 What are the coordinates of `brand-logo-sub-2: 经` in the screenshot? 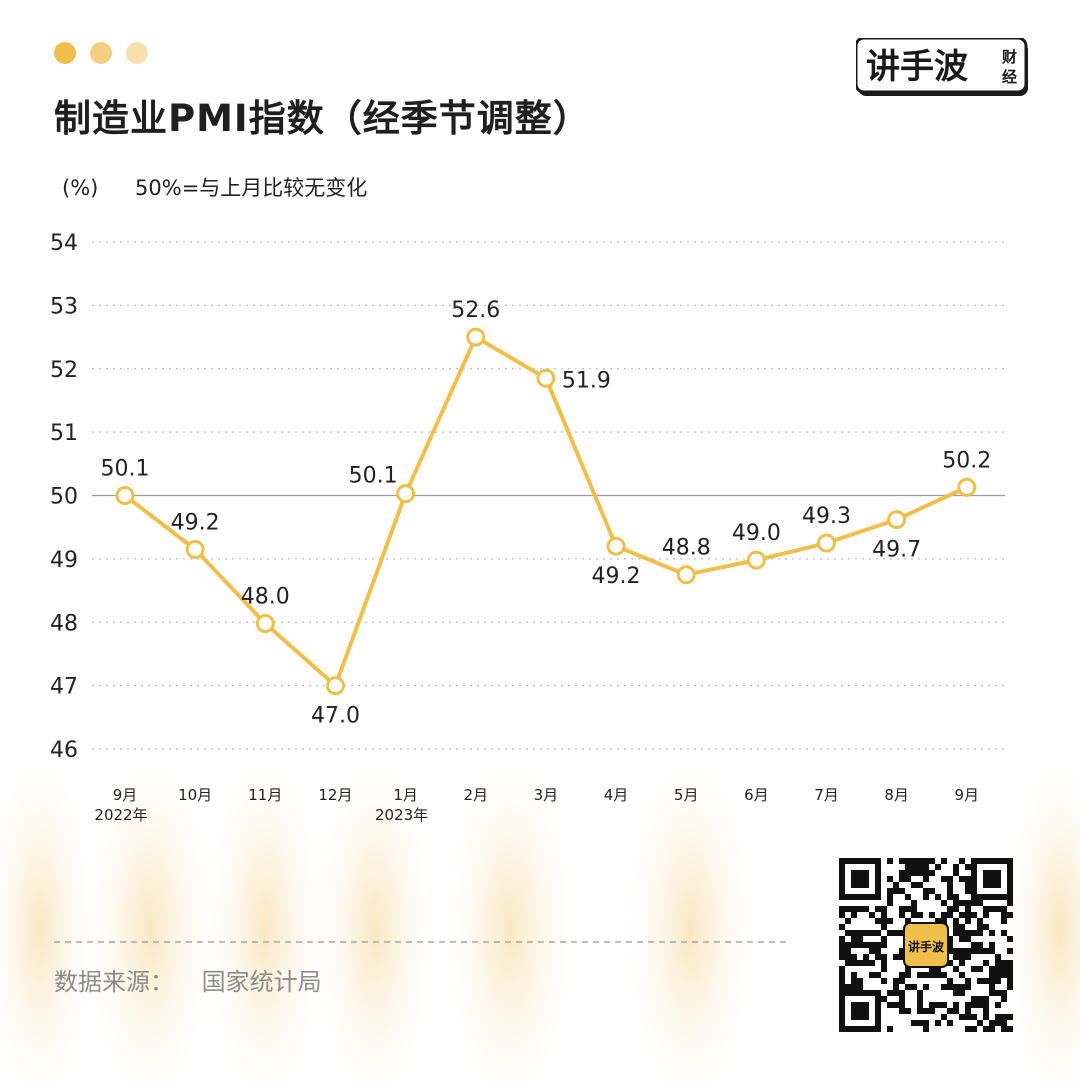 It's located at (1009, 77).